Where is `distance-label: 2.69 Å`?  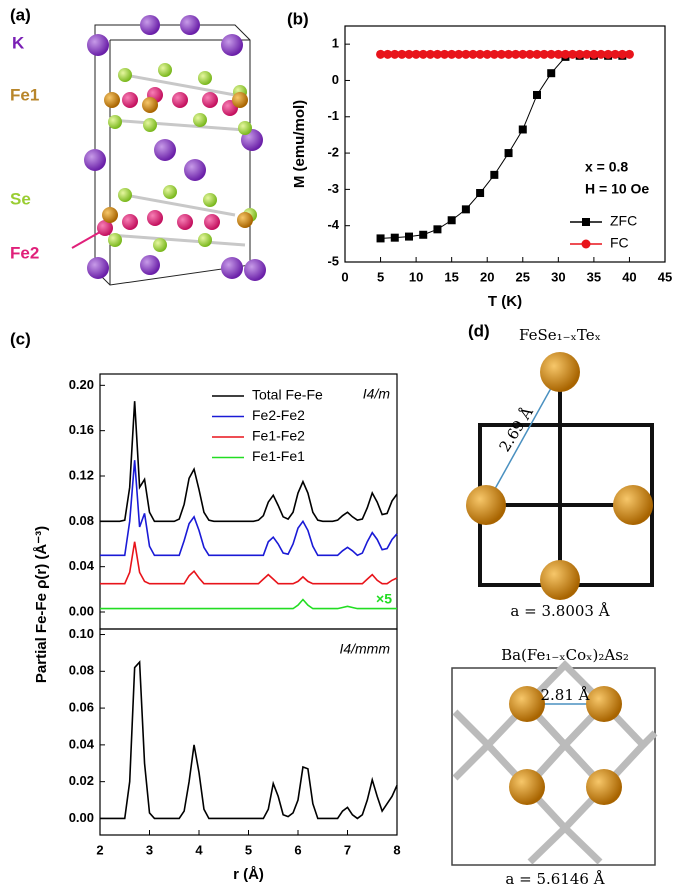
distance-label: 2.69 Å is located at coordinates (516, 429).